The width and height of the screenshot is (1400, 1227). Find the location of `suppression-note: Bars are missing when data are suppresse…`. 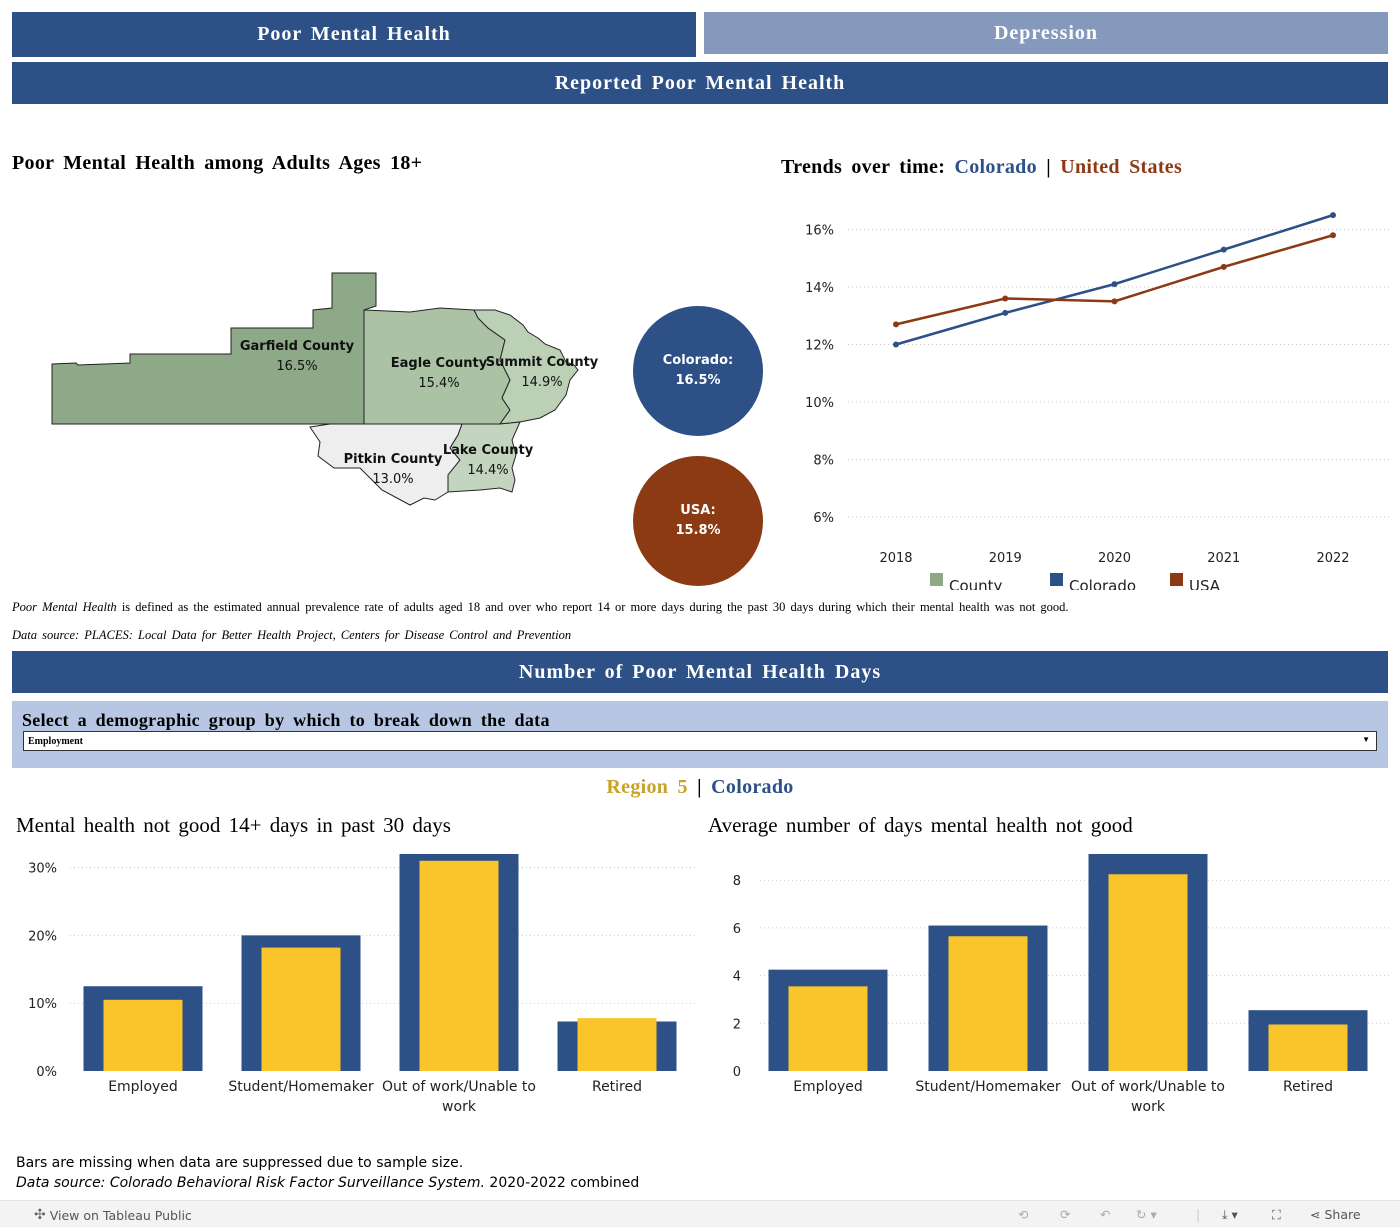

suppression-note: Bars are missing when data are suppresse… is located at coordinates (240, 1163).